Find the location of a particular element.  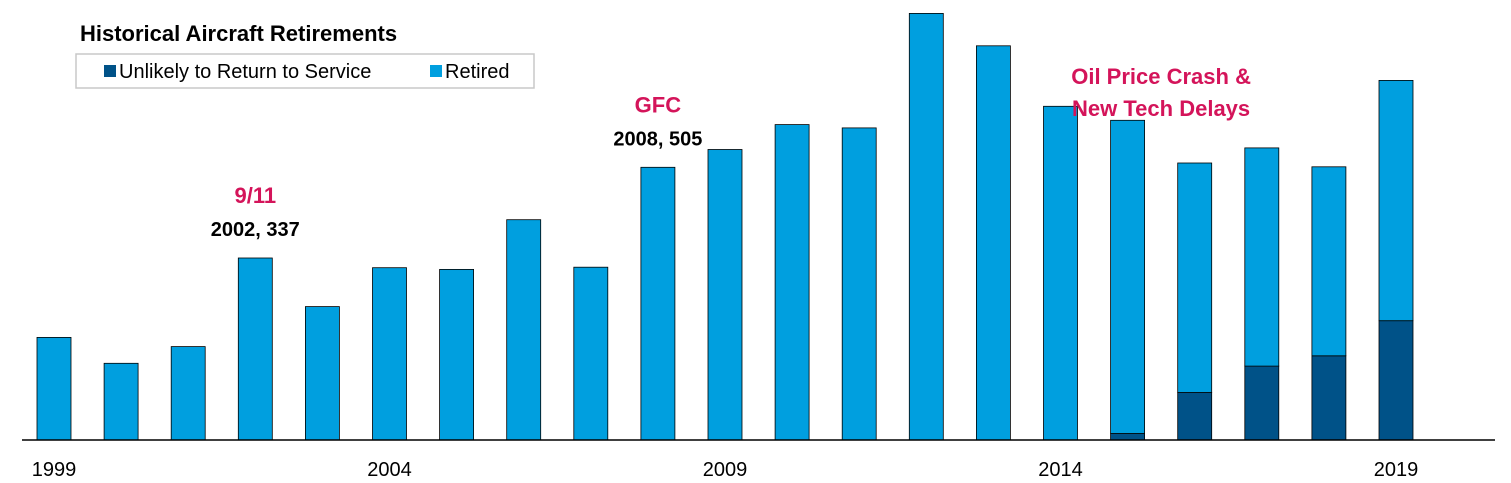

chart-title: Historical Aircraft Retirements is located at coordinates (238, 33).